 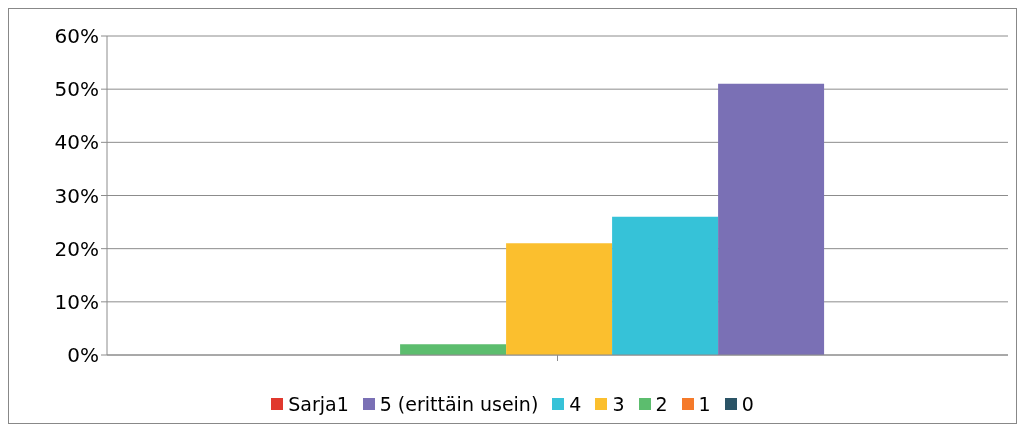 I want to click on legend-label: 3, so click(x=618, y=404).